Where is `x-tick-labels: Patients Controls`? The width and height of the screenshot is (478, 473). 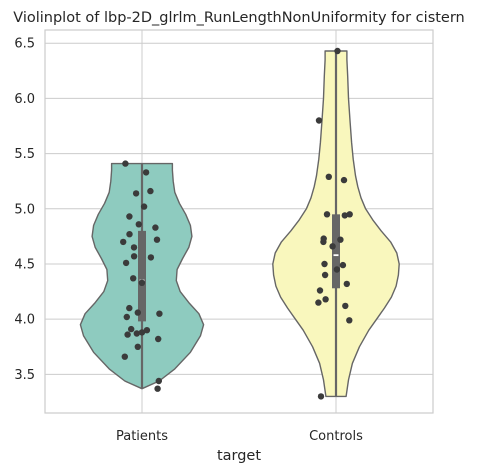
x-tick-labels: Patients Controls is located at coordinates (239, 436).